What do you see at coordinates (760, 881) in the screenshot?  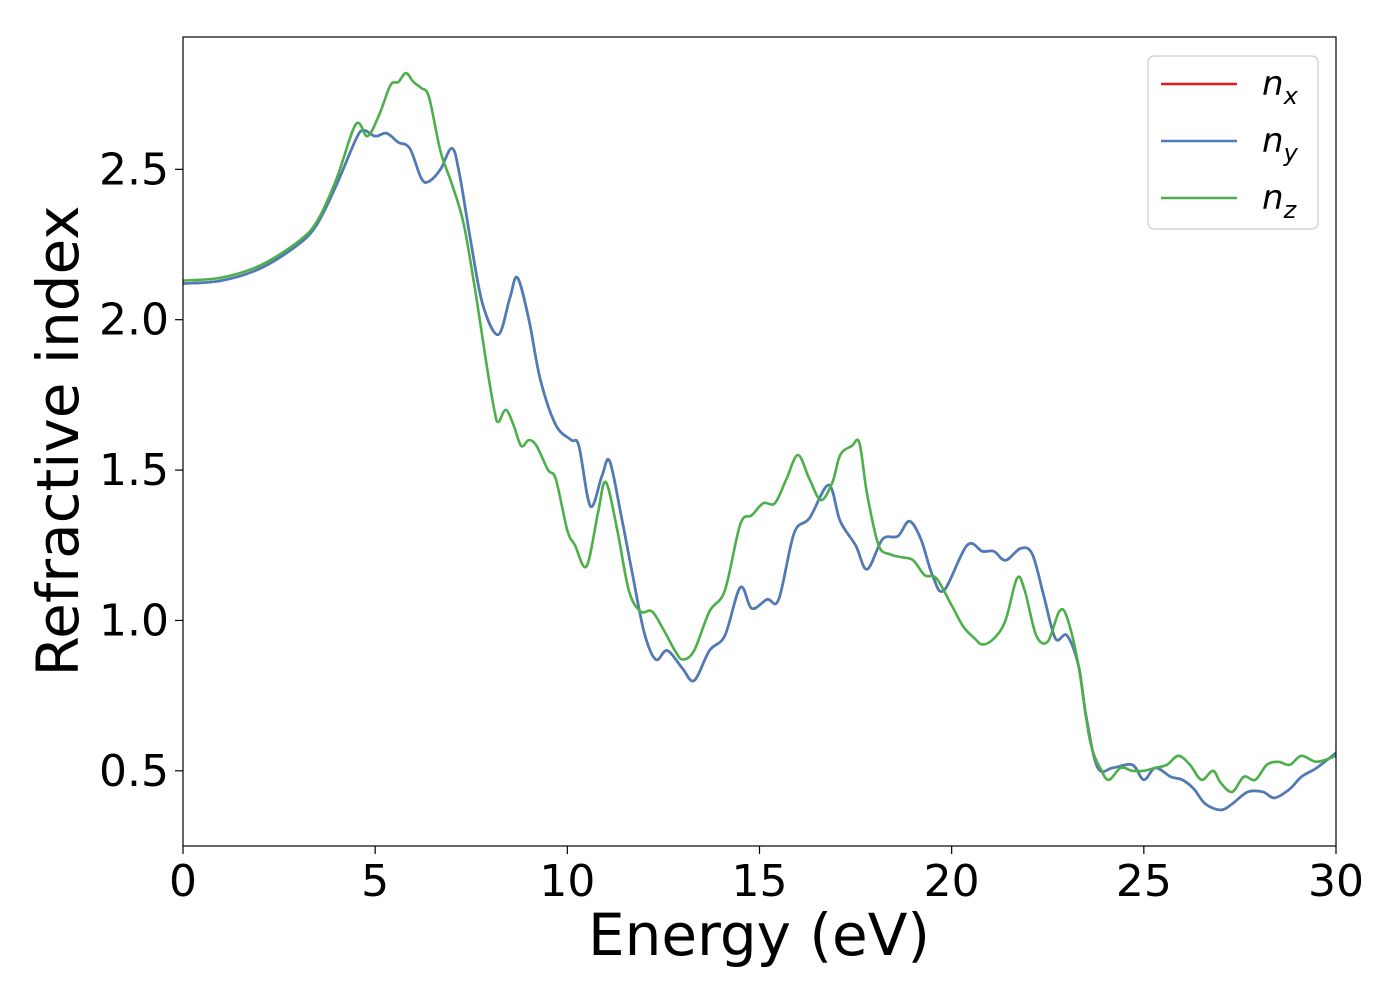 I see `x-tick-label: 15` at bounding box center [760, 881].